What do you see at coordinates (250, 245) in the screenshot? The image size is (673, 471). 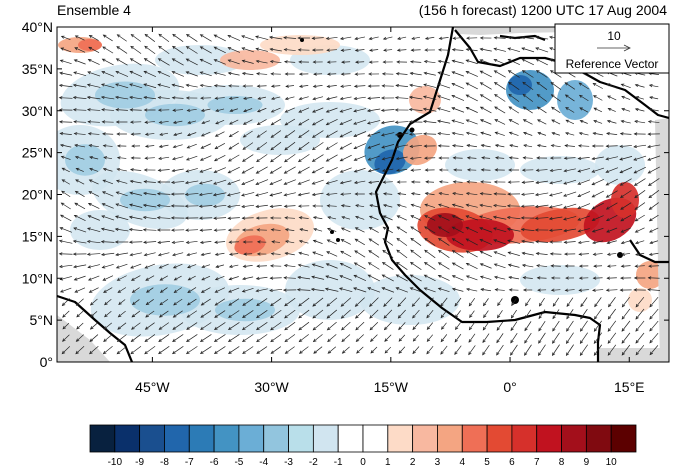 I see `anomaly-region` at bounding box center [250, 245].